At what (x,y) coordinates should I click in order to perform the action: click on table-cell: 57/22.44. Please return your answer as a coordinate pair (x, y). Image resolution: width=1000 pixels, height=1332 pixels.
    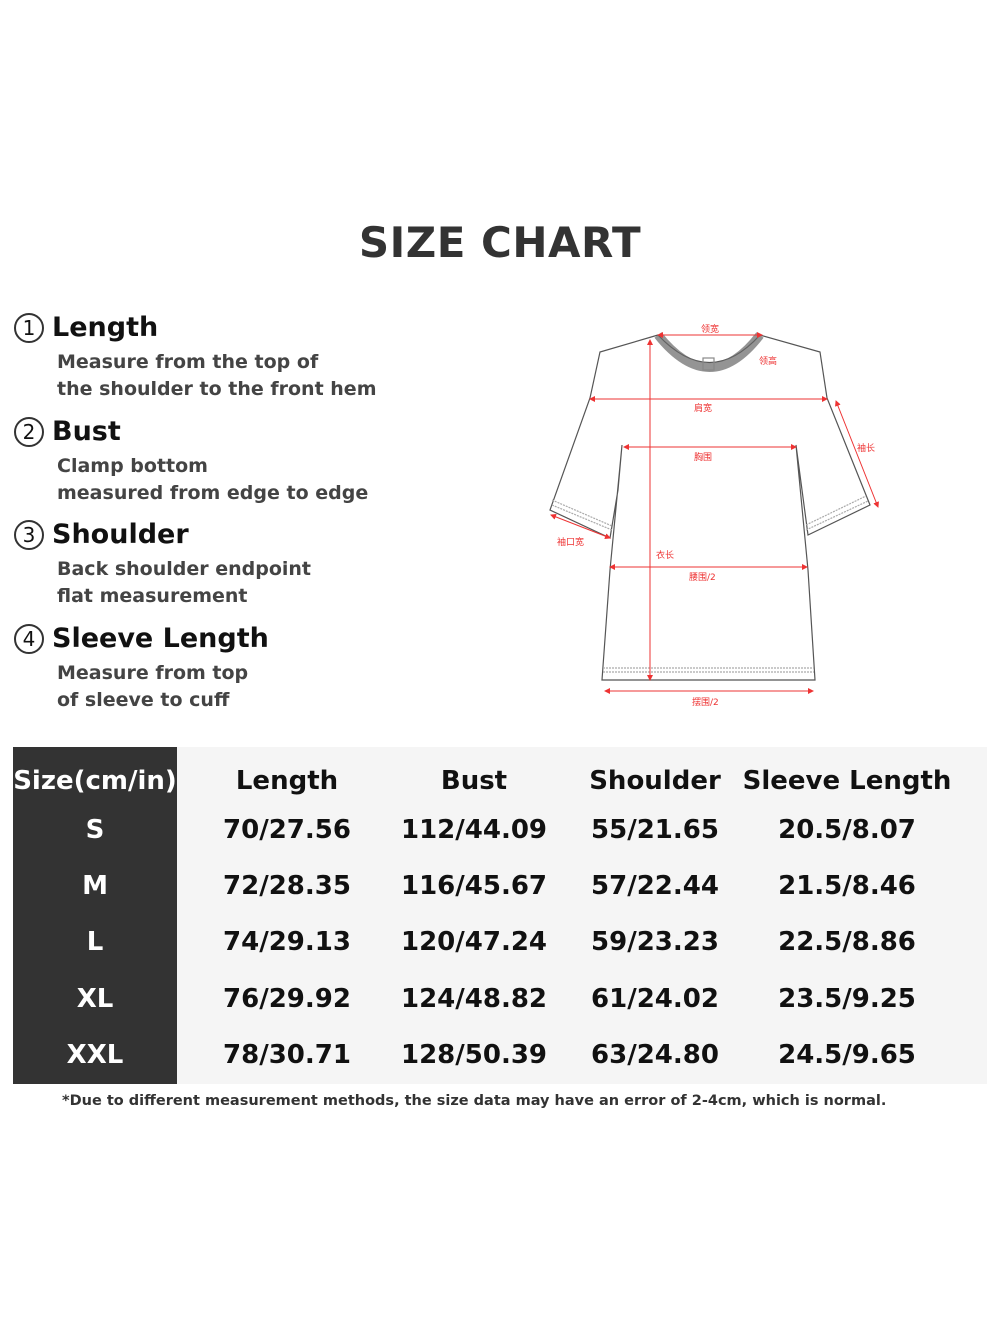
    Looking at the image, I should click on (655, 886).